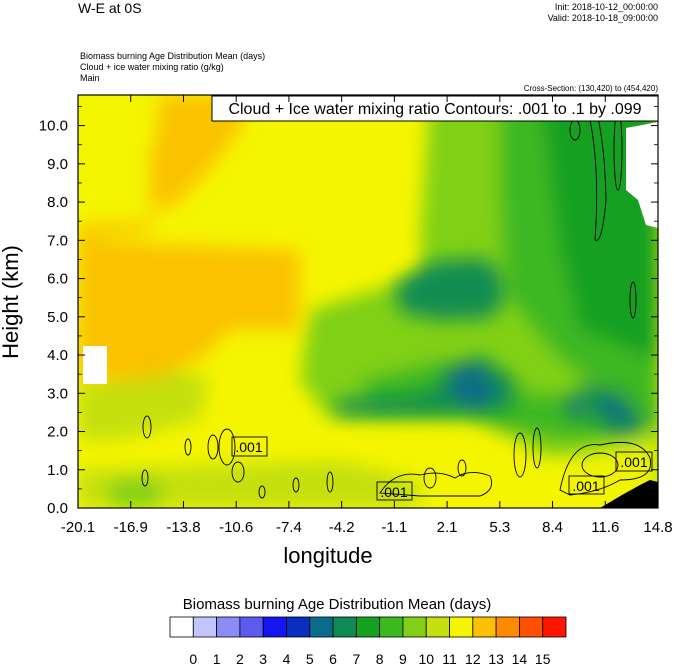  Describe the element at coordinates (263, 659) in the screenshot. I see `colorbar-label: 3` at that location.